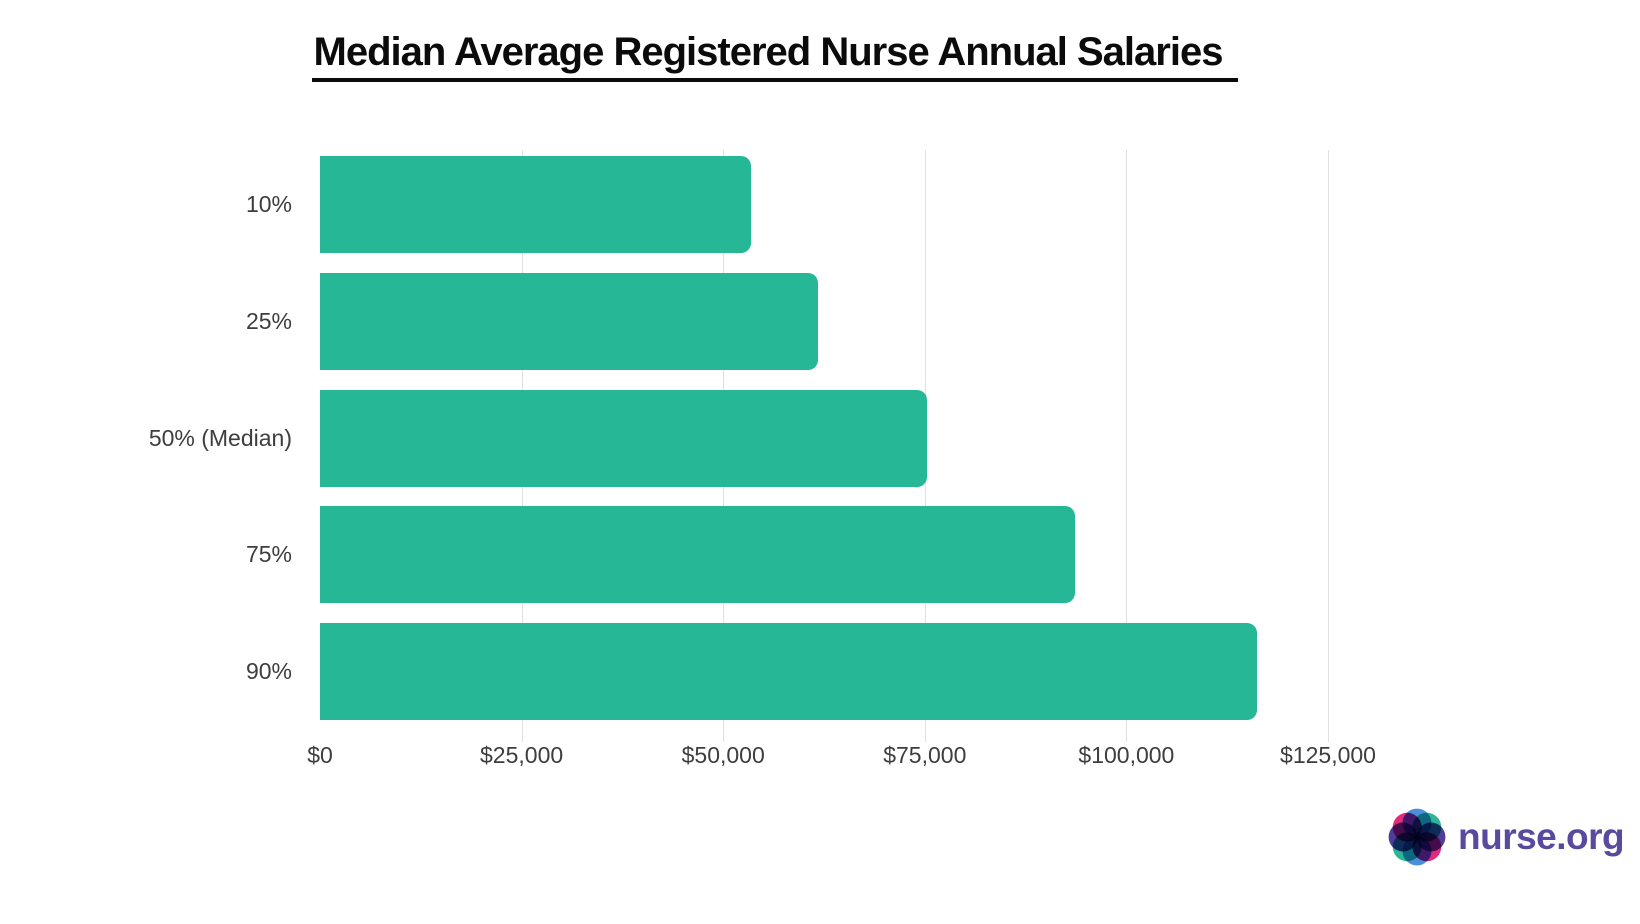  I want to click on bar-10-, so click(535, 204).